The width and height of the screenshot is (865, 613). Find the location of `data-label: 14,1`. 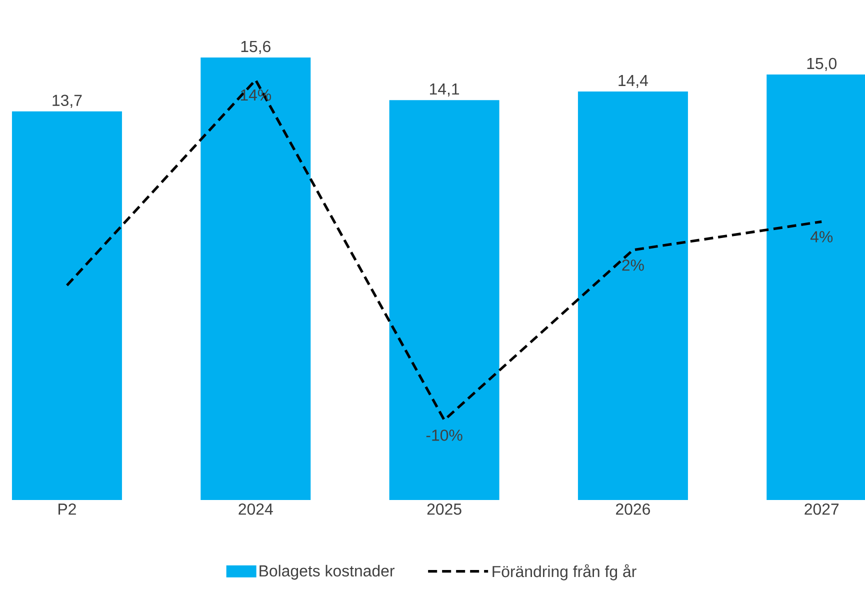

data-label: 14,1 is located at coordinates (445, 90).